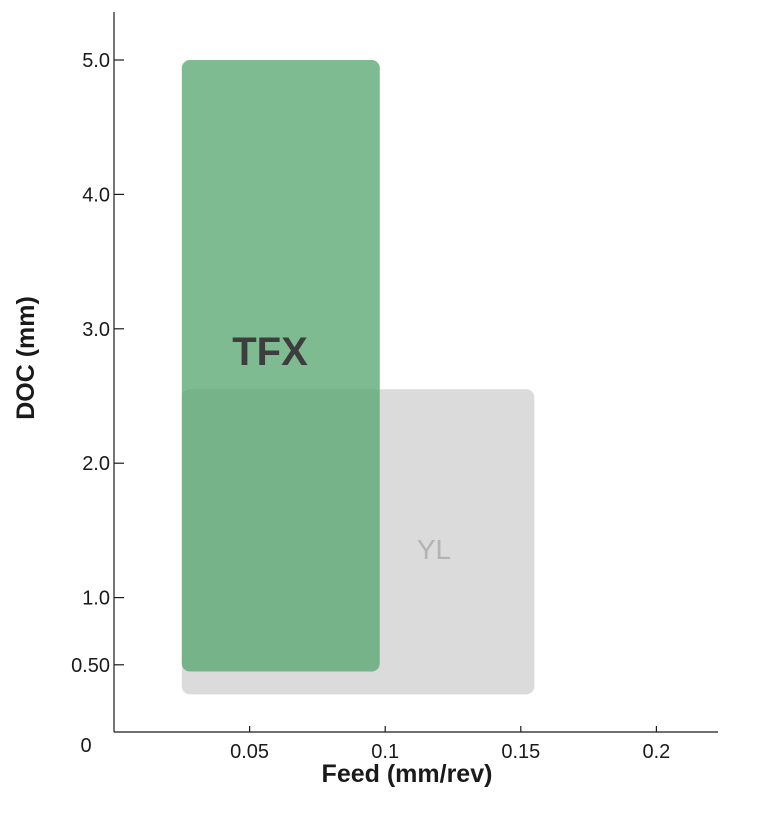  Describe the element at coordinates (249, 752) in the screenshot. I see `x-tick-label-0.05: 0.05` at that location.